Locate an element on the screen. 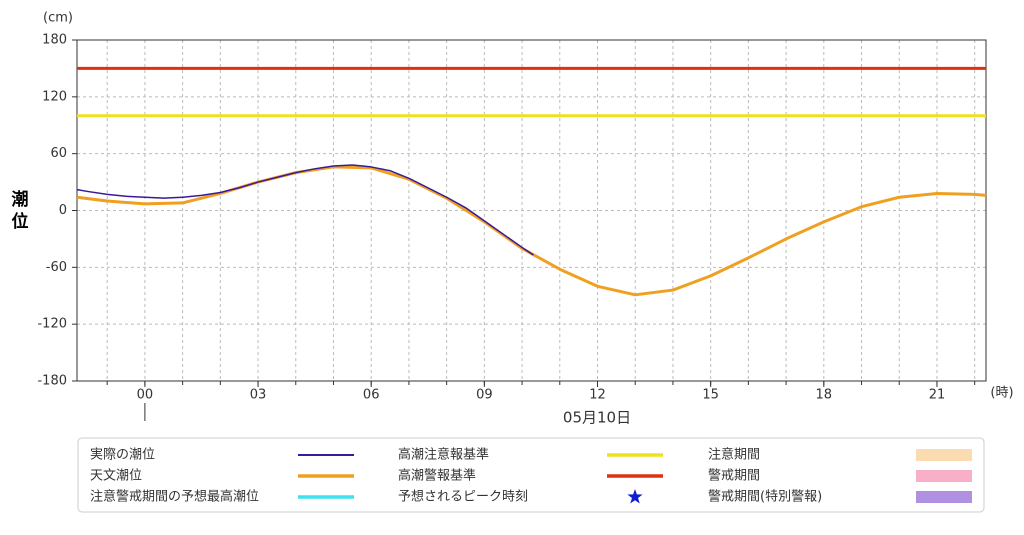  series-line is located at coordinates (305, 210).